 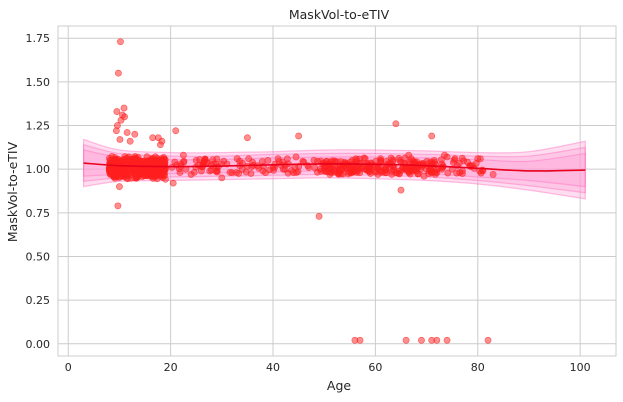 I want to click on y-tick-label: 1.00, so click(x=38, y=169).